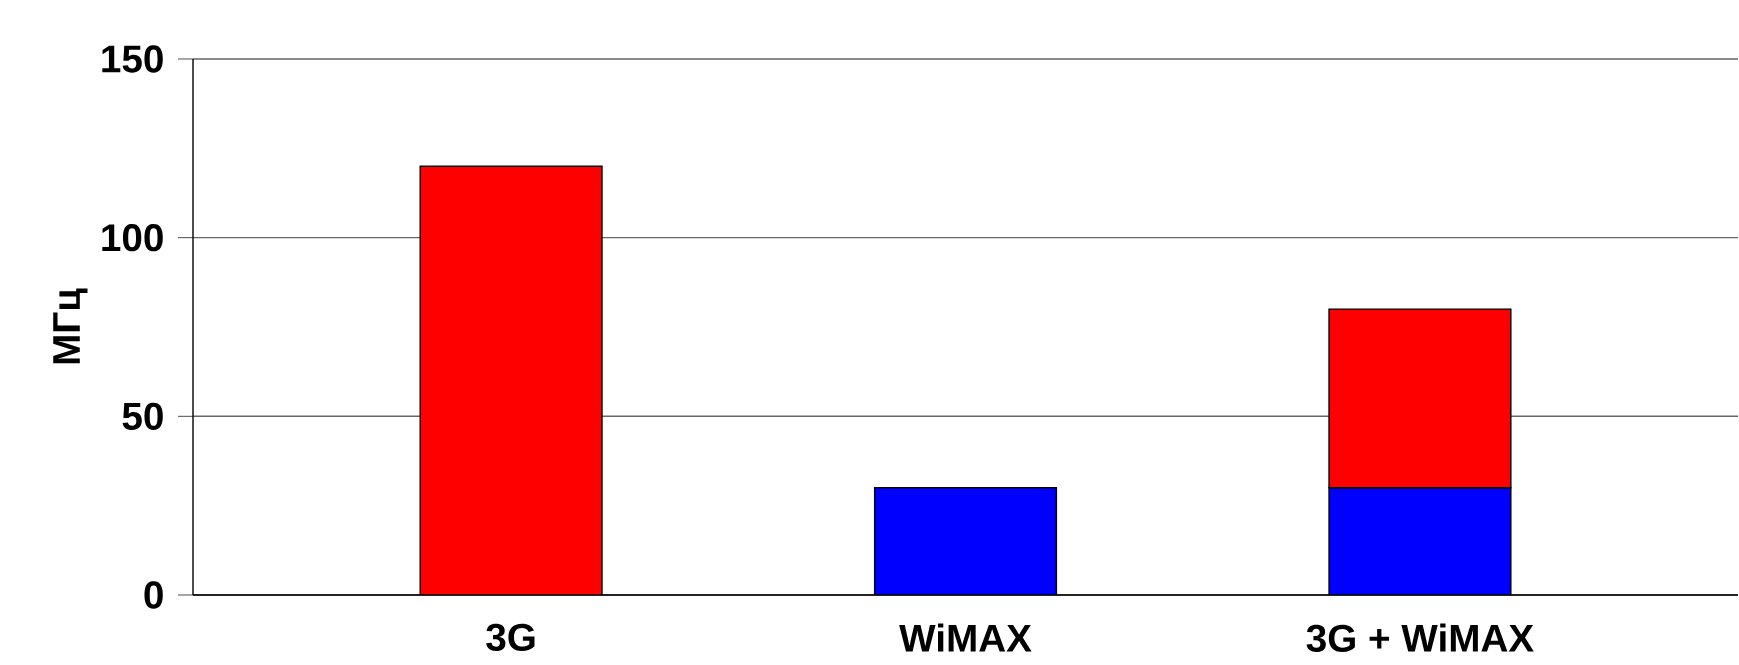 The image size is (1739, 665). What do you see at coordinates (132, 238) in the screenshot?
I see `y-tick-label: 100` at bounding box center [132, 238].